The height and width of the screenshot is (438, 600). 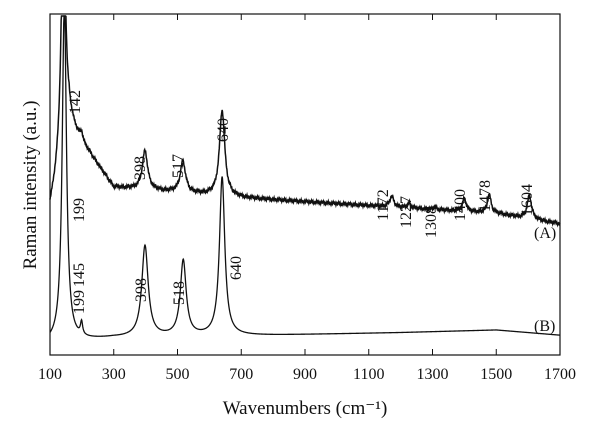 What do you see at coordinates (485, 196) in the screenshot?
I see `peak-label: 1478` at bounding box center [485, 196].